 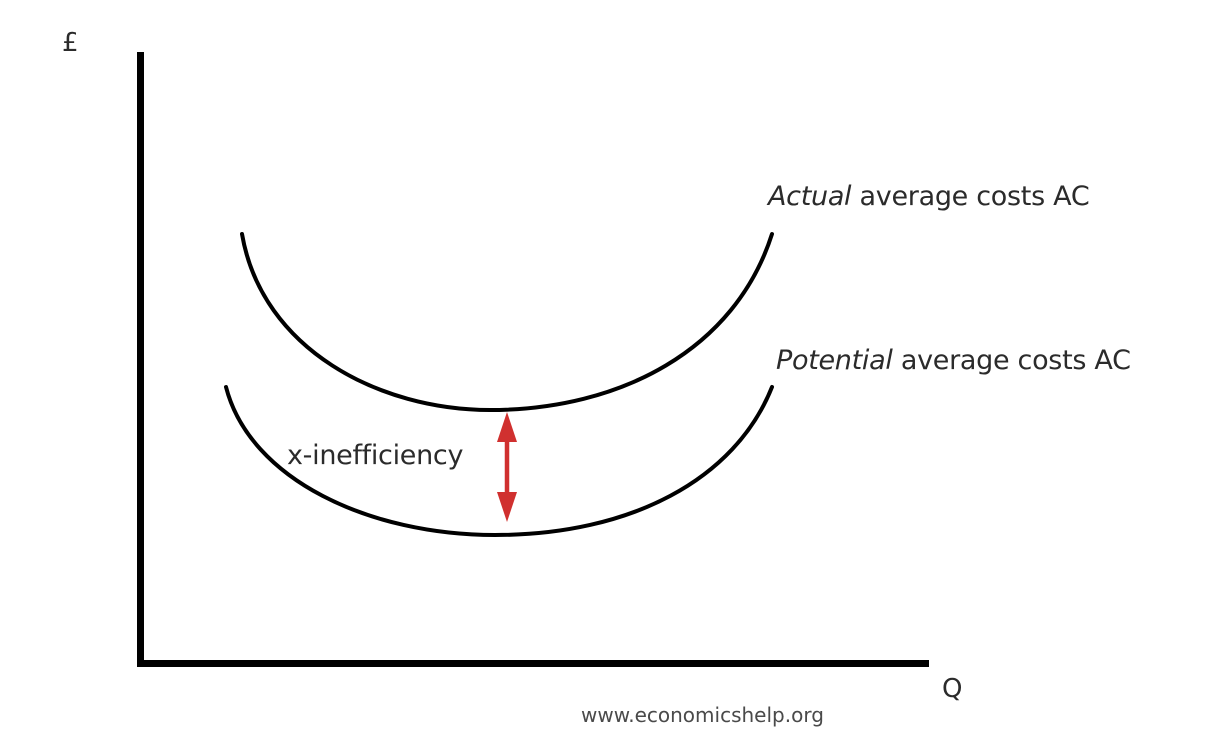 I want to click on x-inefficiency-label: x-inefficiency, so click(x=375, y=455).